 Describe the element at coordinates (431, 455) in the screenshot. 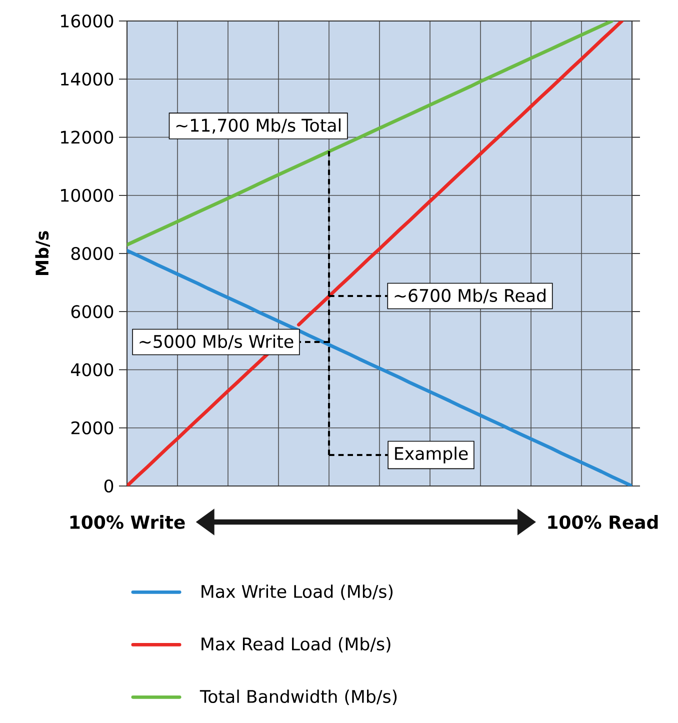

I see `annotation: Example` at that location.